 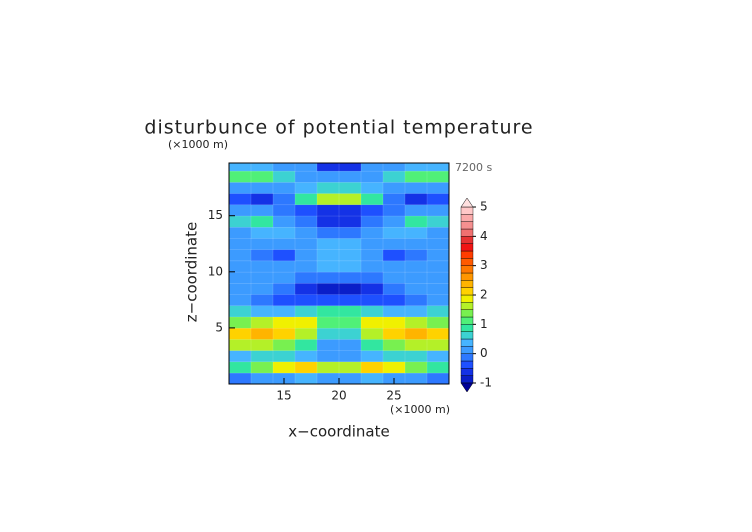 I want to click on x-unit: (×1000 m), so click(x=420, y=409).